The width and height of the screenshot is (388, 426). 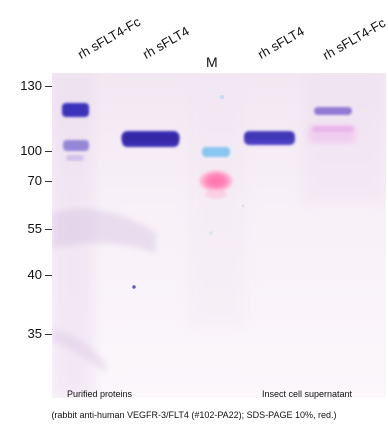 What do you see at coordinates (307, 394) in the screenshot?
I see `right-note: Insect cell supernatant` at bounding box center [307, 394].